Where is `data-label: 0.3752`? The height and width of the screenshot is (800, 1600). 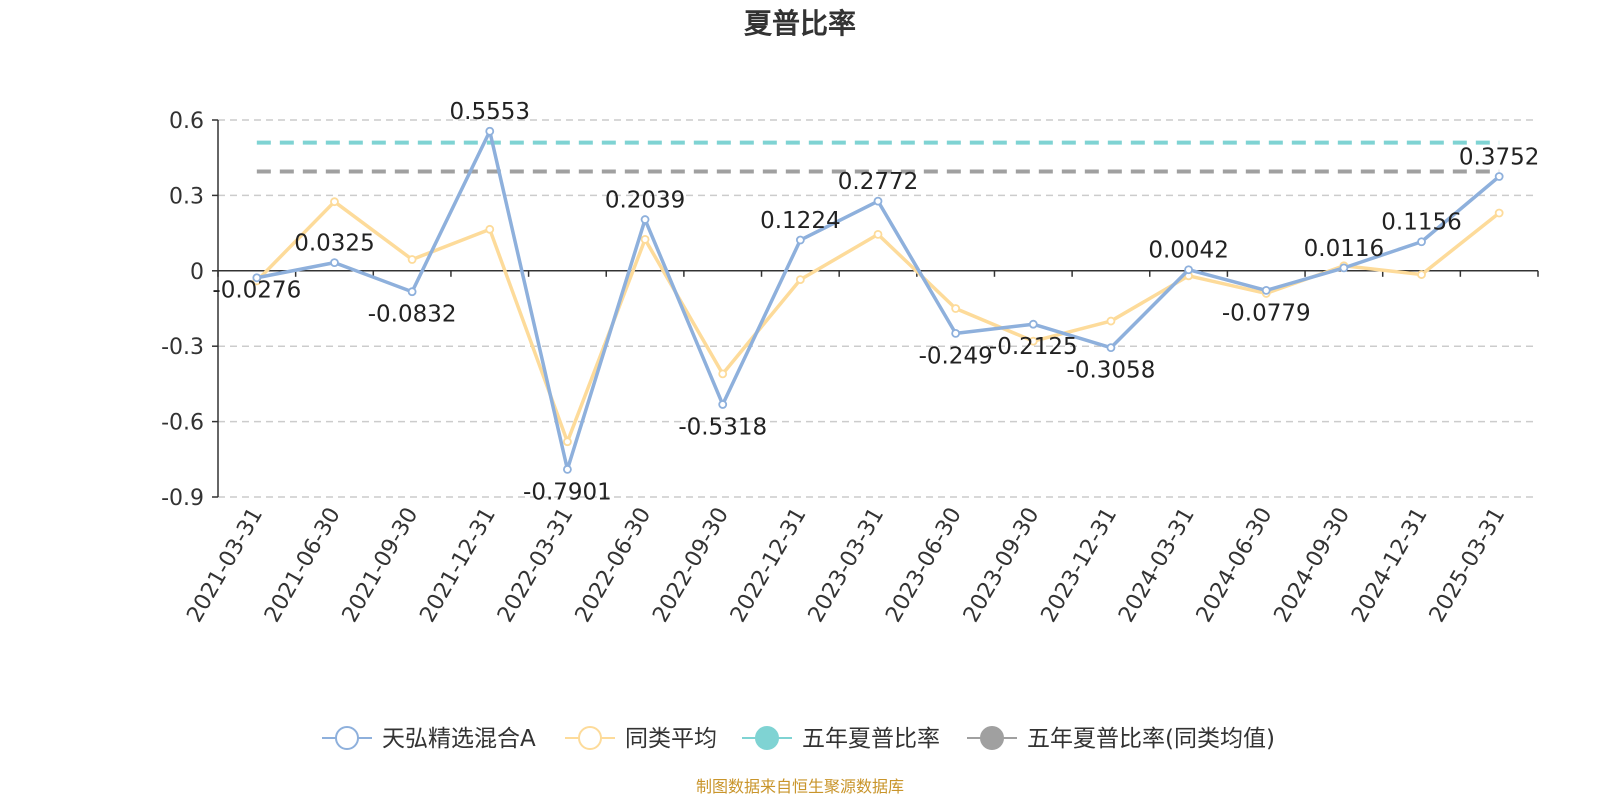
data-label: 0.3752 is located at coordinates (1499, 157).